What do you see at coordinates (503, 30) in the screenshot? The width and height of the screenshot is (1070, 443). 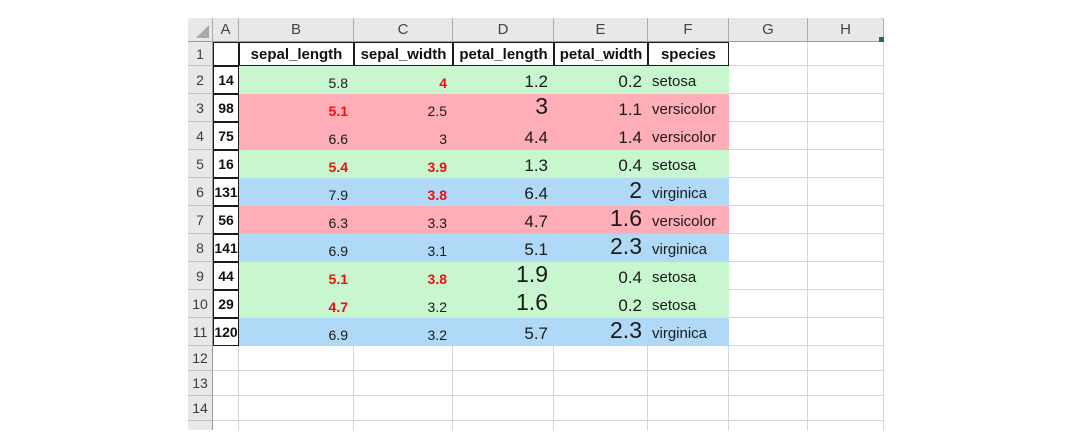 I see `col-header-D: D` at bounding box center [503, 30].